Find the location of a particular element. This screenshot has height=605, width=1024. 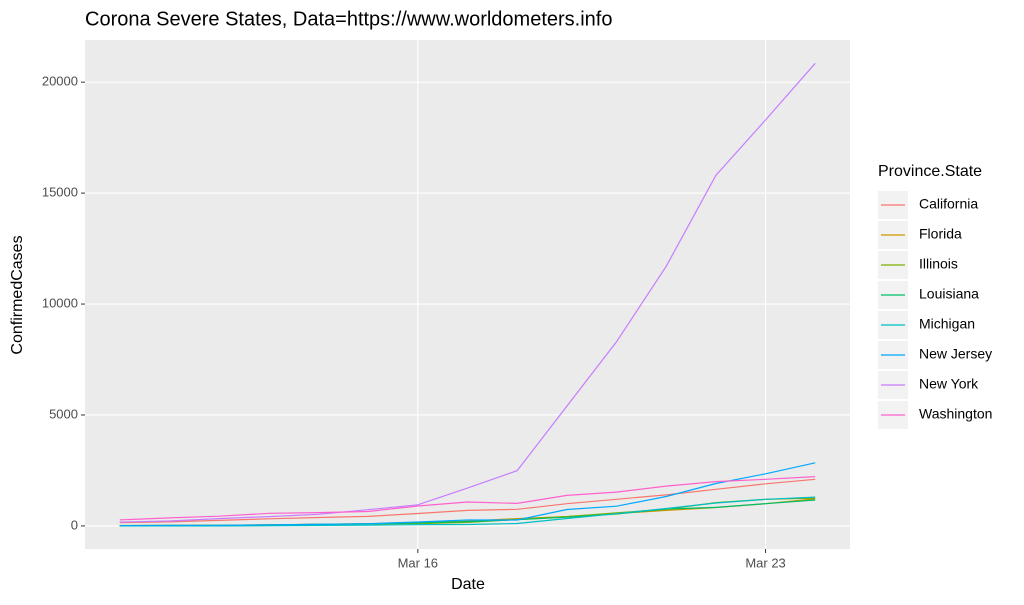

legend-label: Louisiana is located at coordinates (949, 294).